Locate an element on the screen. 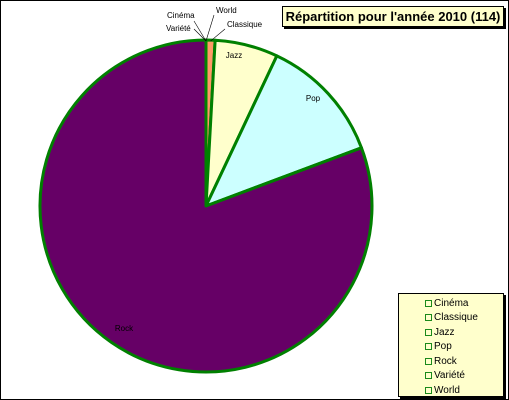 This screenshot has width=509, height=400. legend-swatch-pop is located at coordinates (428, 347).